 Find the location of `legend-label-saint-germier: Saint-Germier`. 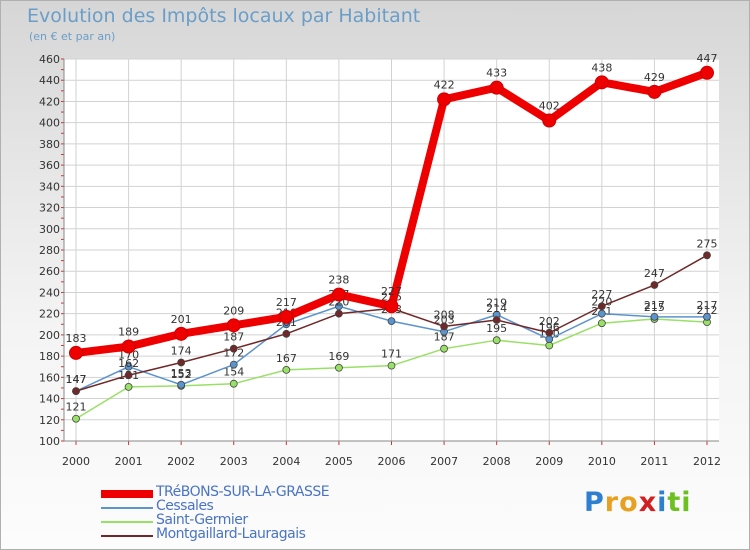

legend-label-saint-germier: Saint-Germier is located at coordinates (202, 520).